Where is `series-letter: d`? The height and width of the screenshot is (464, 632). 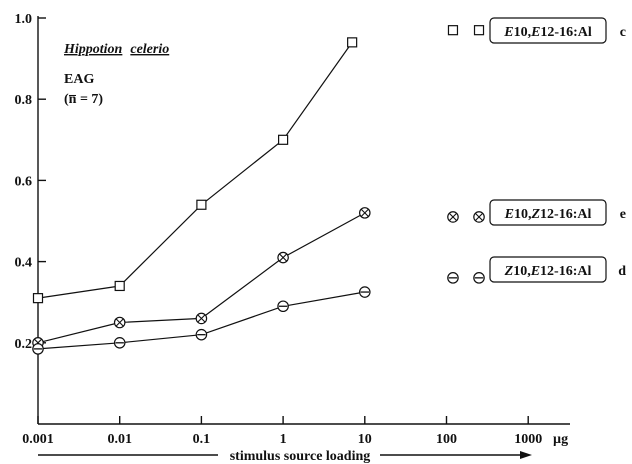 series-letter: d is located at coordinates (622, 271).